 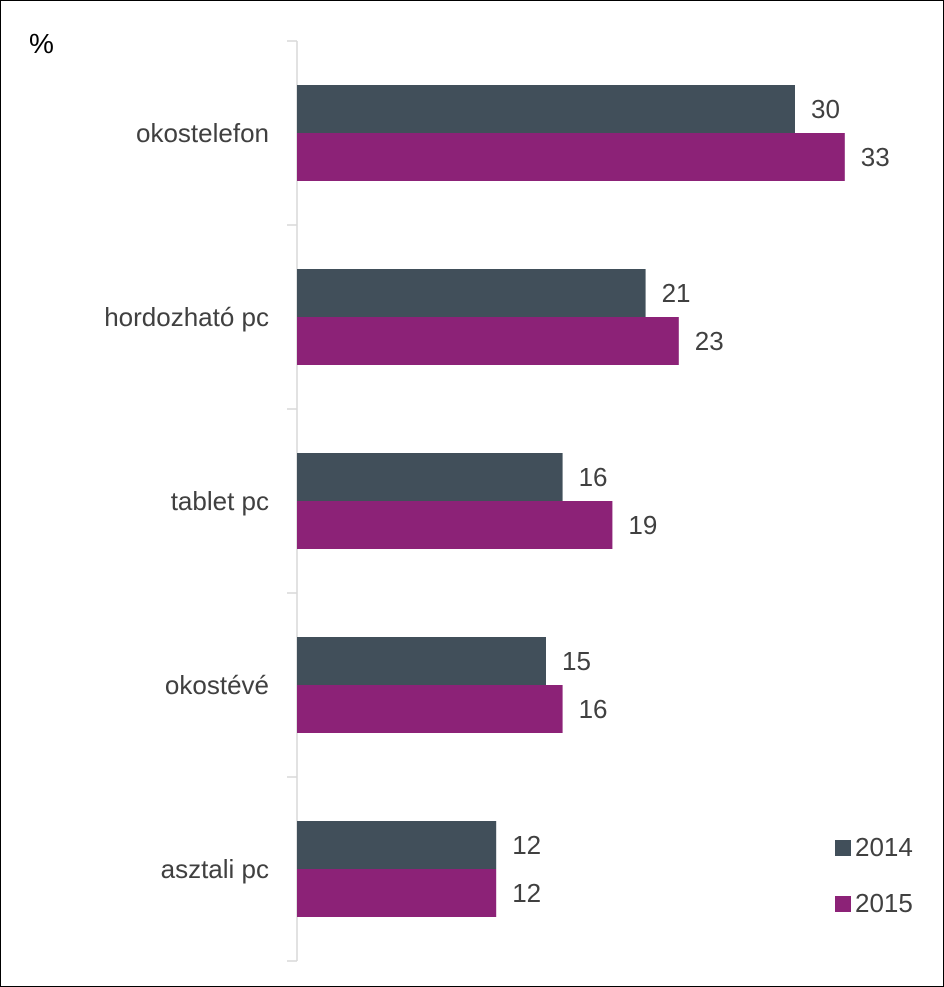 I want to click on unit-label: %, so click(x=41, y=43).